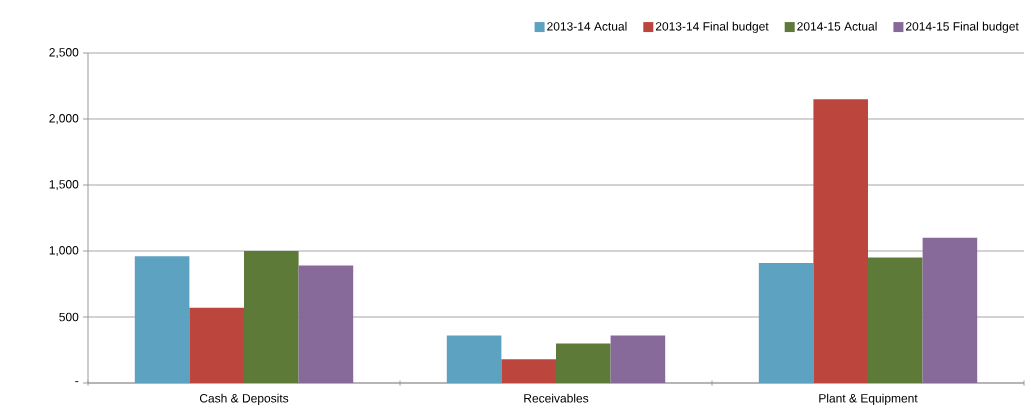 The image size is (1031, 416). What do you see at coordinates (69, 317) in the screenshot?
I see `y-tick-label: 500` at bounding box center [69, 317].